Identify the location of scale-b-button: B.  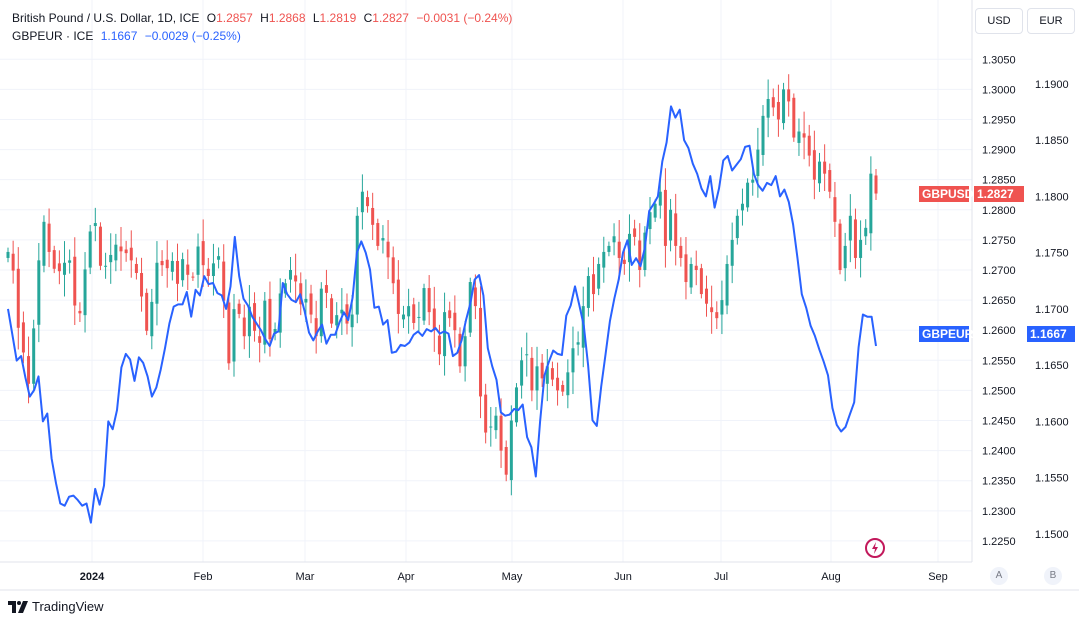
(1053, 576).